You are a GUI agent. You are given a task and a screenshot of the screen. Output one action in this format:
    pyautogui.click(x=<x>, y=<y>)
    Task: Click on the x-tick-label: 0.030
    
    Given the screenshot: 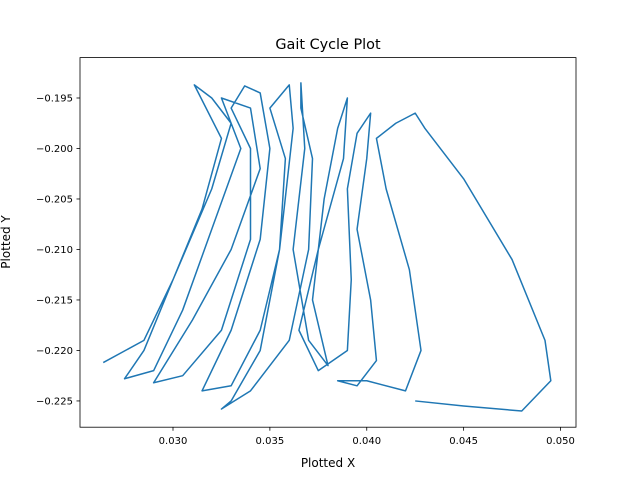 What is the action you would take?
    pyautogui.click(x=173, y=441)
    